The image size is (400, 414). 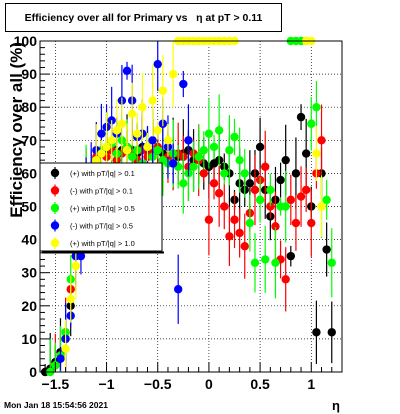 What do you see at coordinates (260, 384) in the screenshot?
I see `x-tick-label: 0.5` at bounding box center [260, 384].